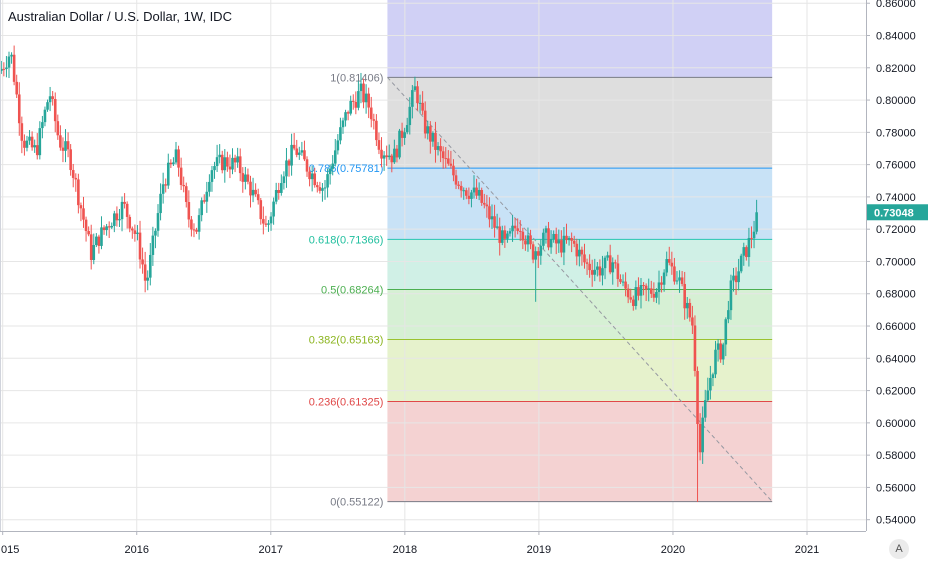 The height and width of the screenshot is (569, 928). Describe the element at coordinates (346, 240) in the screenshot. I see `fib-label-2: 0.618(0.71366)` at that location.